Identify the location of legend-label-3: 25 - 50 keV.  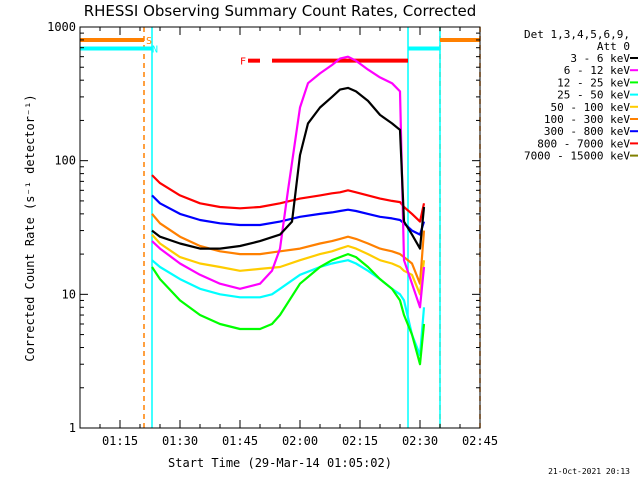
(593, 95).